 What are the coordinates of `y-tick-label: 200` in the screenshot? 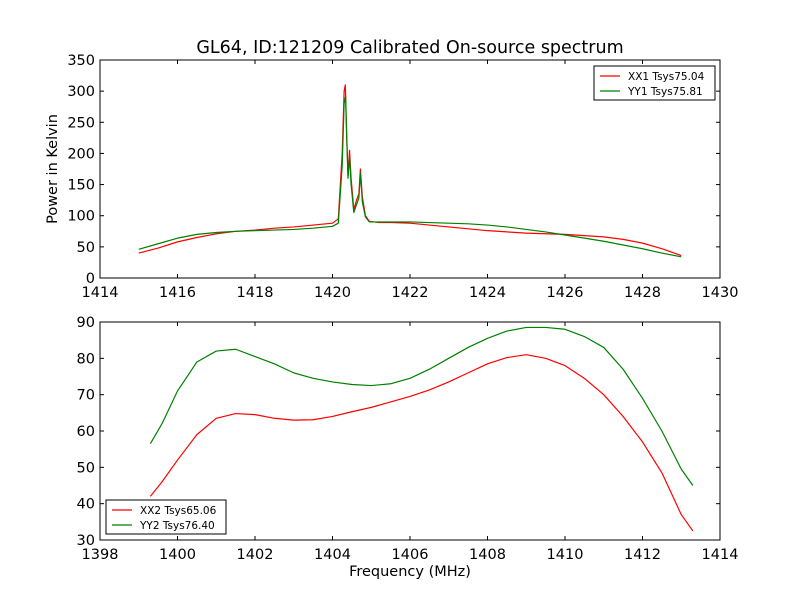 It's located at (81, 154).